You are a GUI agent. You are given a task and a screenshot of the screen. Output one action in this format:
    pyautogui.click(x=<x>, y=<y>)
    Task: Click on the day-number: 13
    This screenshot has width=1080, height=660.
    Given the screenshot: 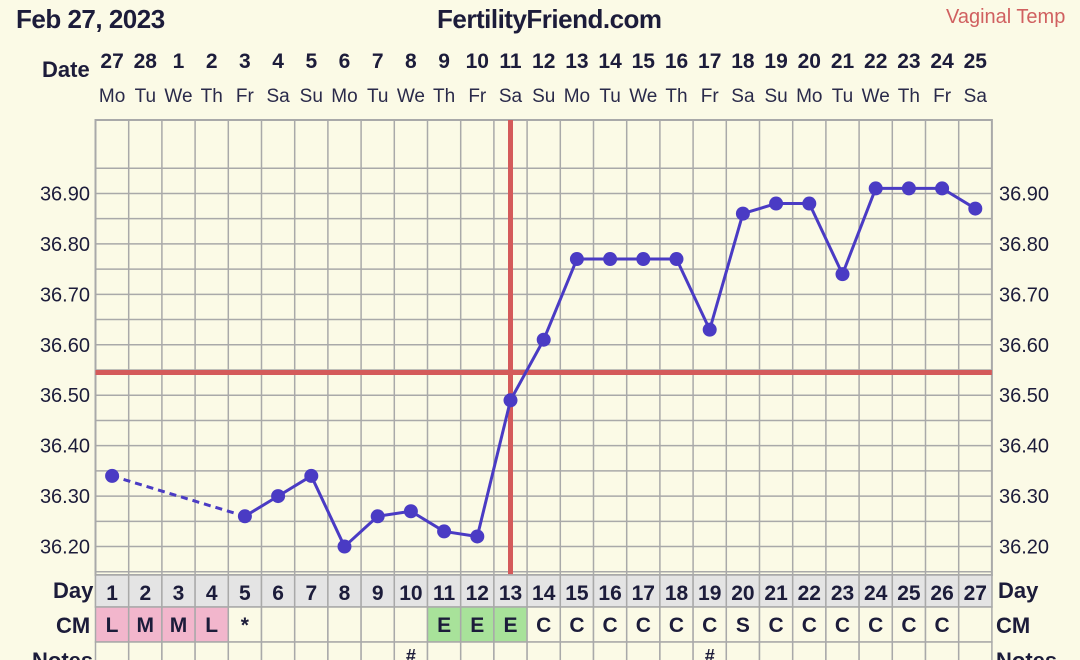 What is the action you would take?
    pyautogui.click(x=510, y=593)
    